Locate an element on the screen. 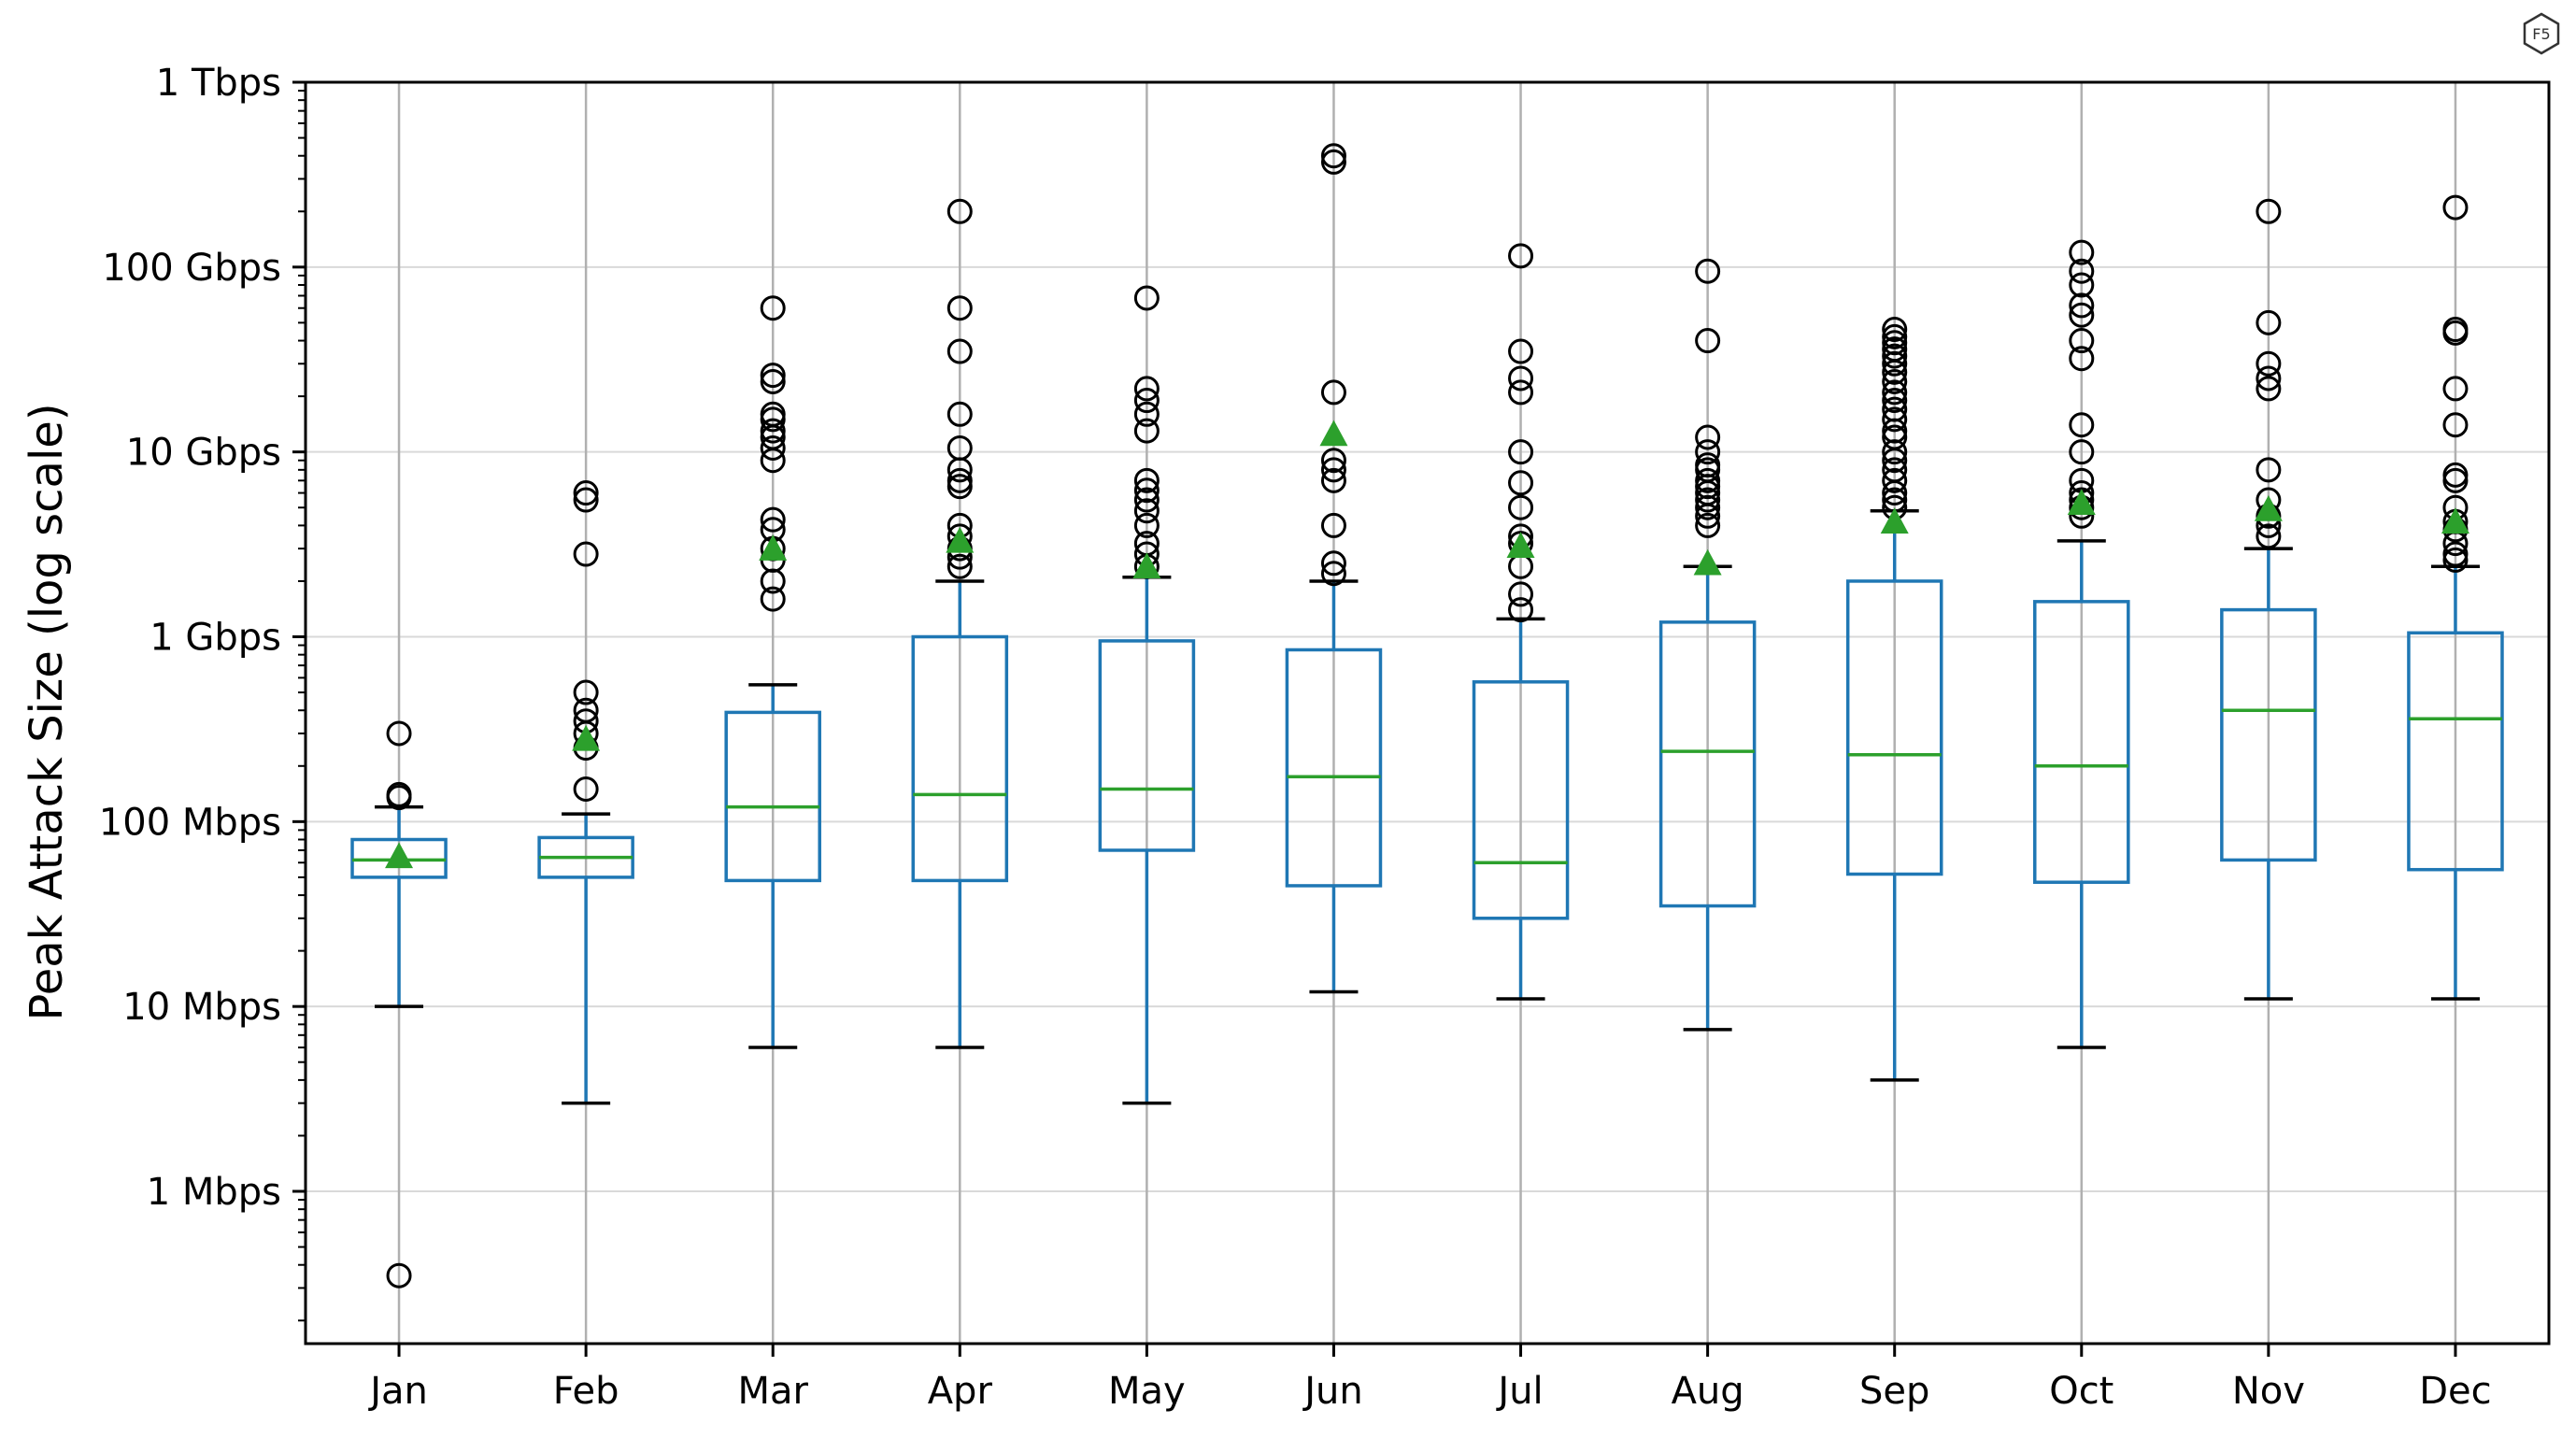 The width and height of the screenshot is (2576, 1438). y-tick-label: 10 Gbps is located at coordinates (203, 454).